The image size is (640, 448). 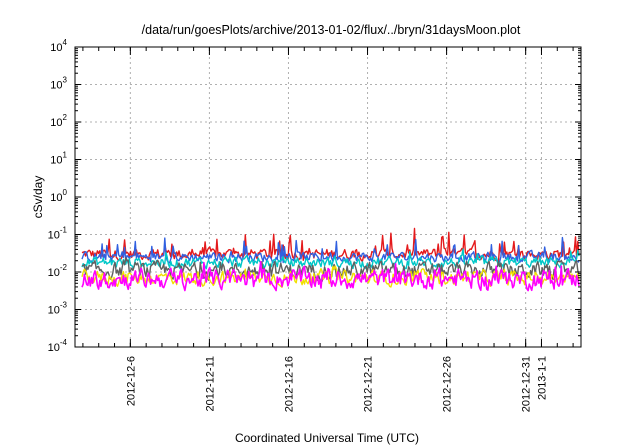 What do you see at coordinates (369, 384) in the screenshot?
I see `x-tick-label: 2012-12-21` at bounding box center [369, 384].